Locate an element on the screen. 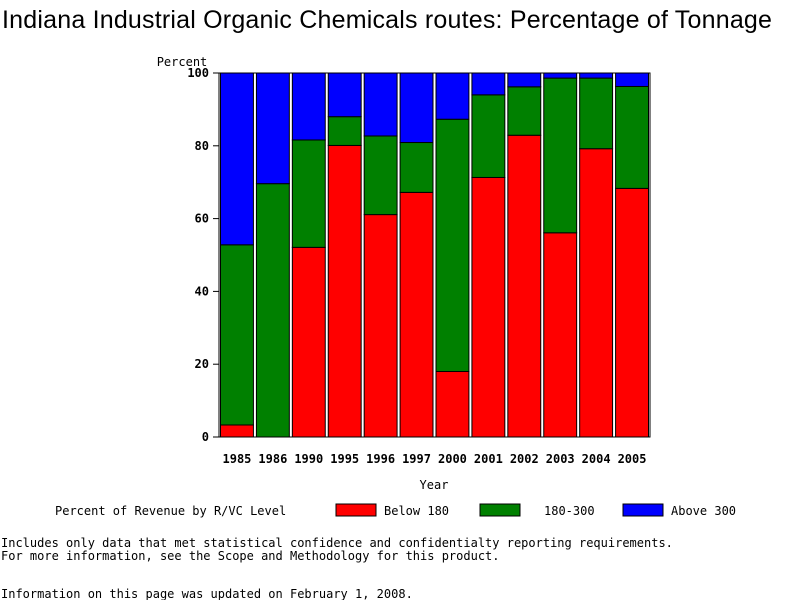 The width and height of the screenshot is (800, 600). legend-title: Percent of Revenue by R/VC Level is located at coordinates (170, 511).